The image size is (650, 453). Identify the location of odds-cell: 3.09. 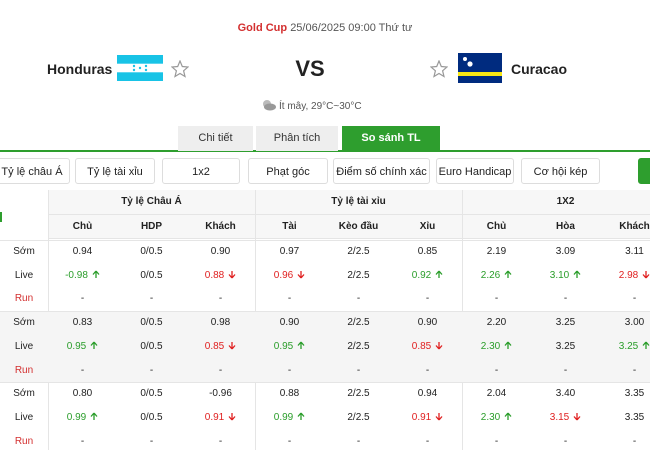
(565, 251).